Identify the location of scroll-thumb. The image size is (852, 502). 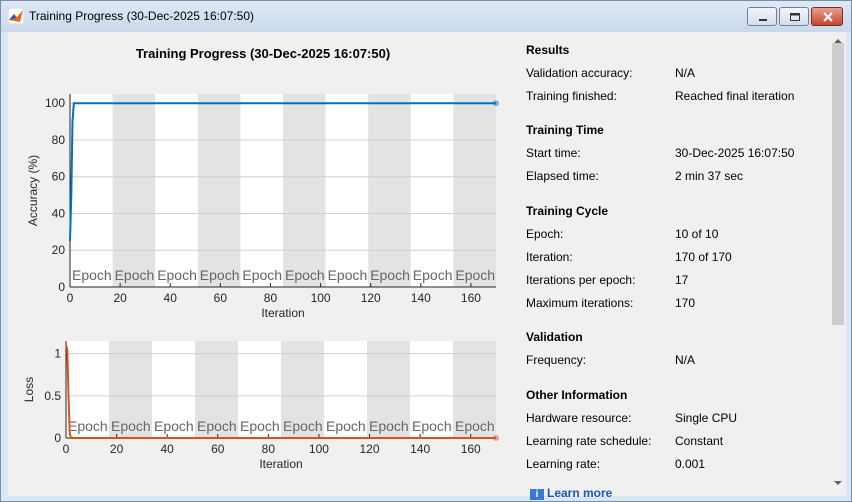
(838, 184).